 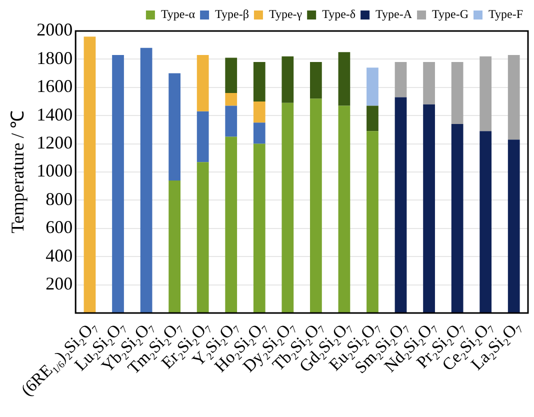 I want to click on y-tick-label: 1400, so click(x=54, y=114).